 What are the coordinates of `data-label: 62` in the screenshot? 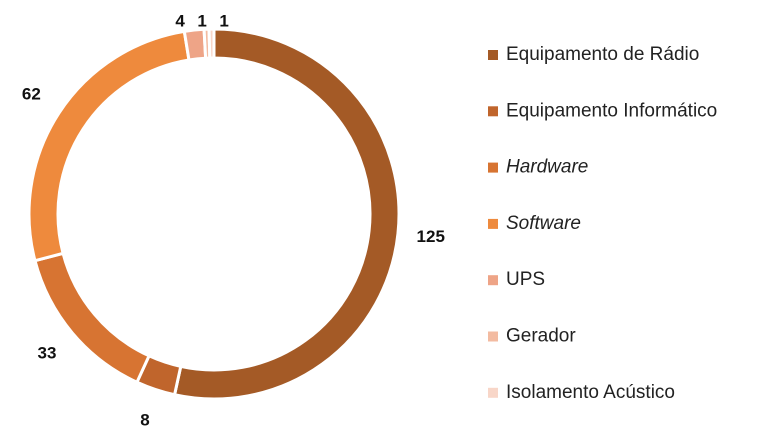 It's located at (31, 94).